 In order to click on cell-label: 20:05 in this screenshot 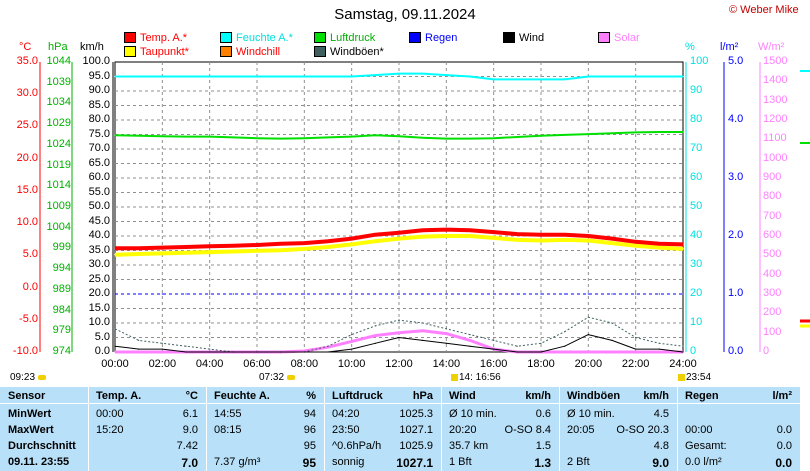, I will do `click(581, 430)`.